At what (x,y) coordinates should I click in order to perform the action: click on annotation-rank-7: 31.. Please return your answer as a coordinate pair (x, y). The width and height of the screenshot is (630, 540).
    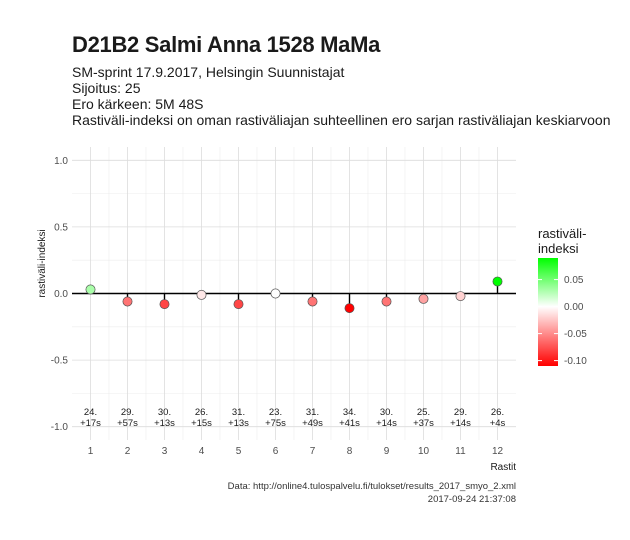
    Looking at the image, I should click on (312, 412).